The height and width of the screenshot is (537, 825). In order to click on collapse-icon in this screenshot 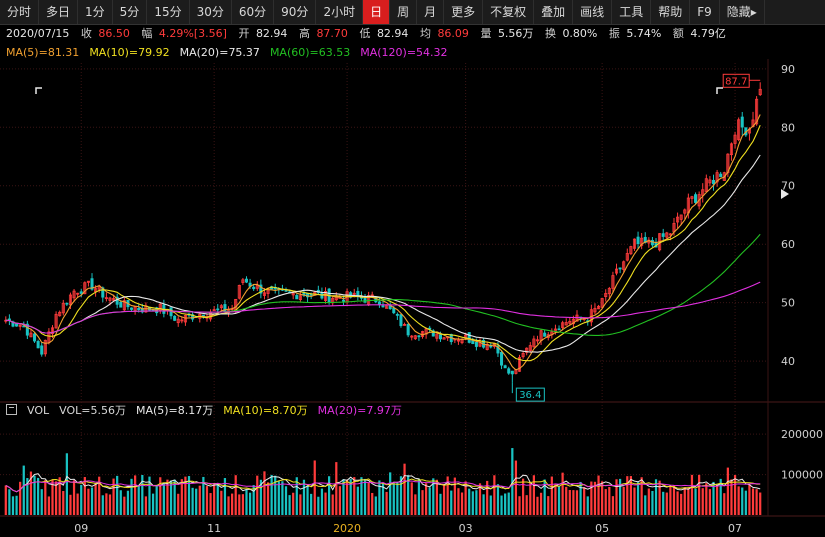, I will do `click(11, 409)`.